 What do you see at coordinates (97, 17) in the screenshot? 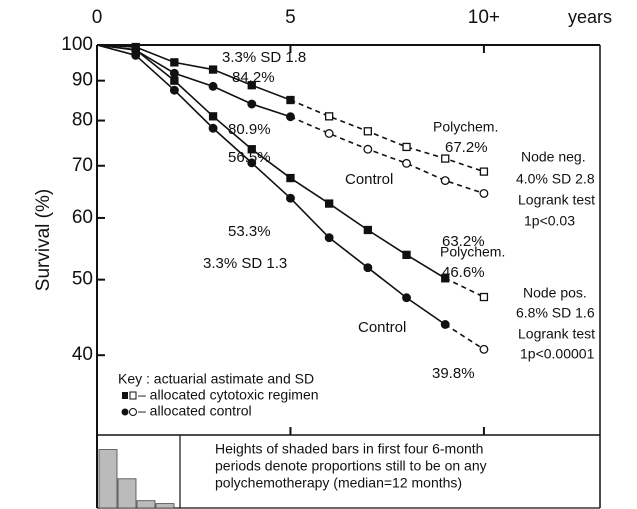
I see `x-tick-label: 0` at bounding box center [97, 17].